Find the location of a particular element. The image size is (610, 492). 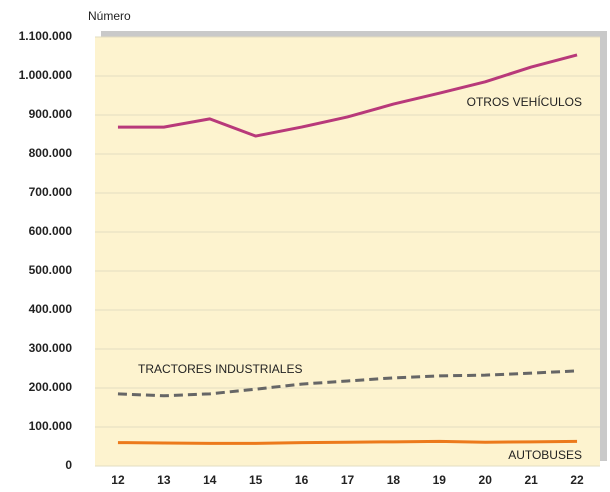

y-tick-label: 400.000 is located at coordinates (51, 309).